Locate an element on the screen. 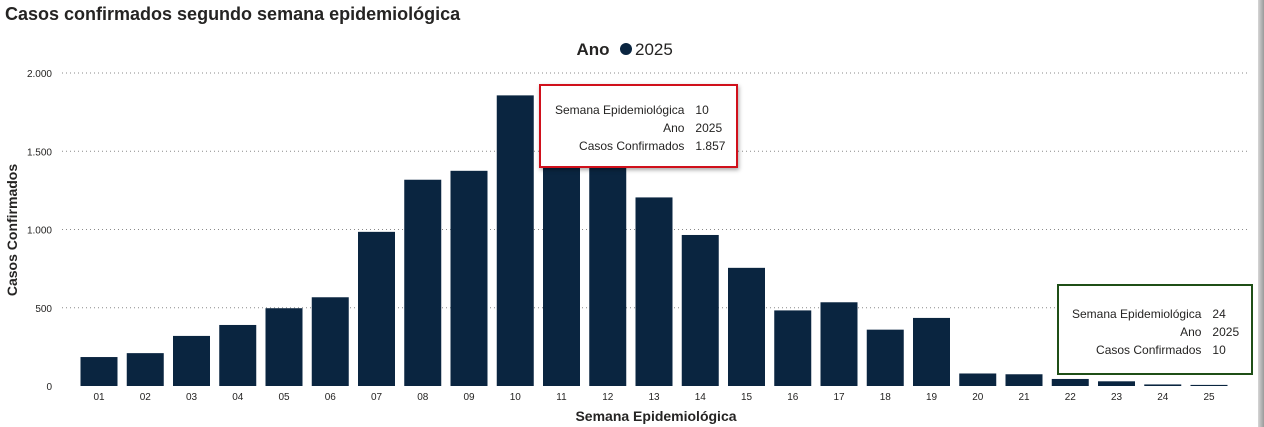  tooltip-row: Semana Epidemiológica 24 is located at coordinates (1155, 314).